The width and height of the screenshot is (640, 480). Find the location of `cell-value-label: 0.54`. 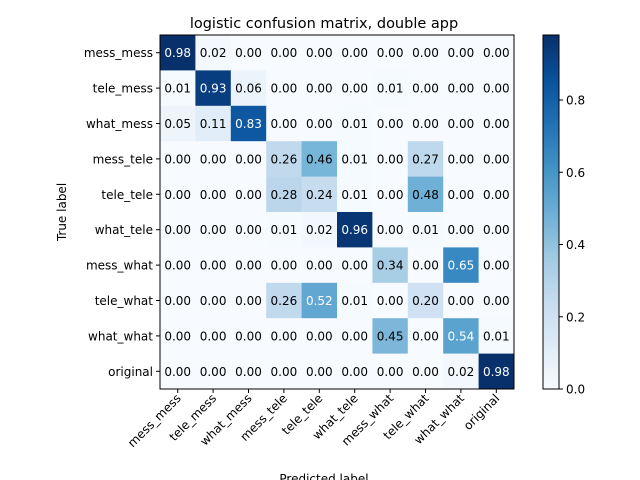

cell-value-label: 0.54 is located at coordinates (461, 336).